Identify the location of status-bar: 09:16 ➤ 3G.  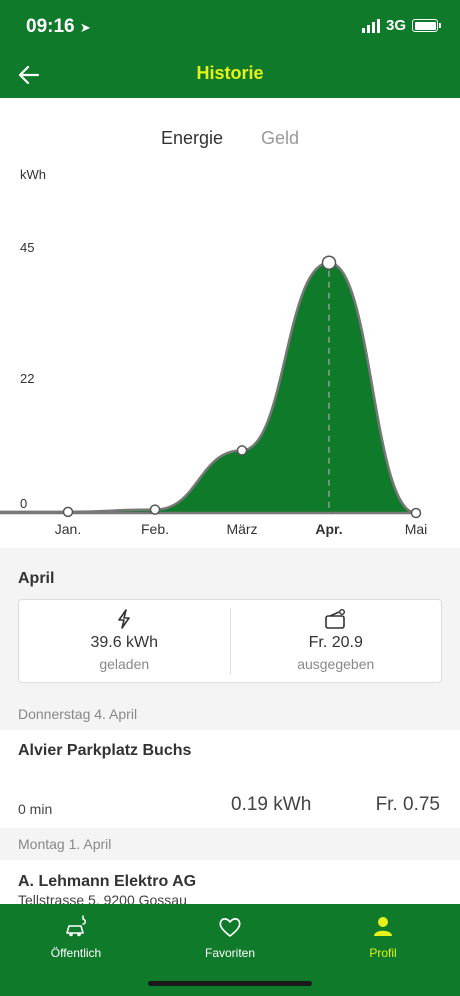
(230, 26).